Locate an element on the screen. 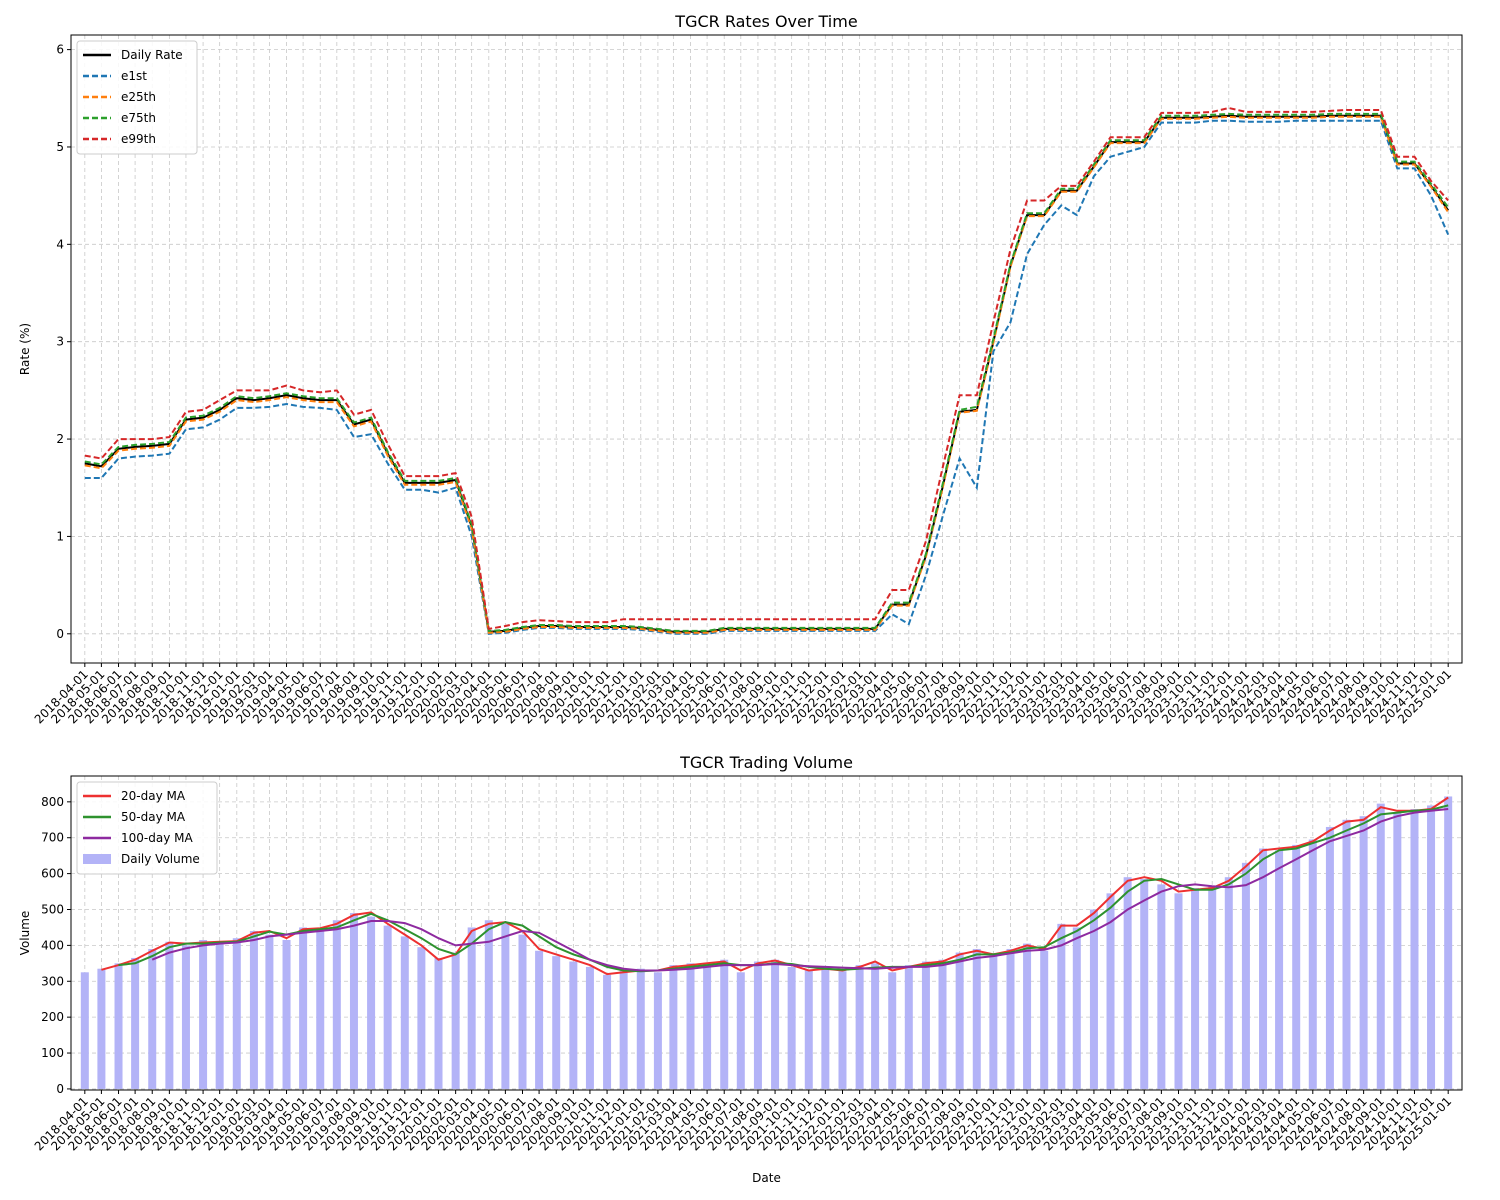  y-tick-label: 3 is located at coordinates (60, 342).